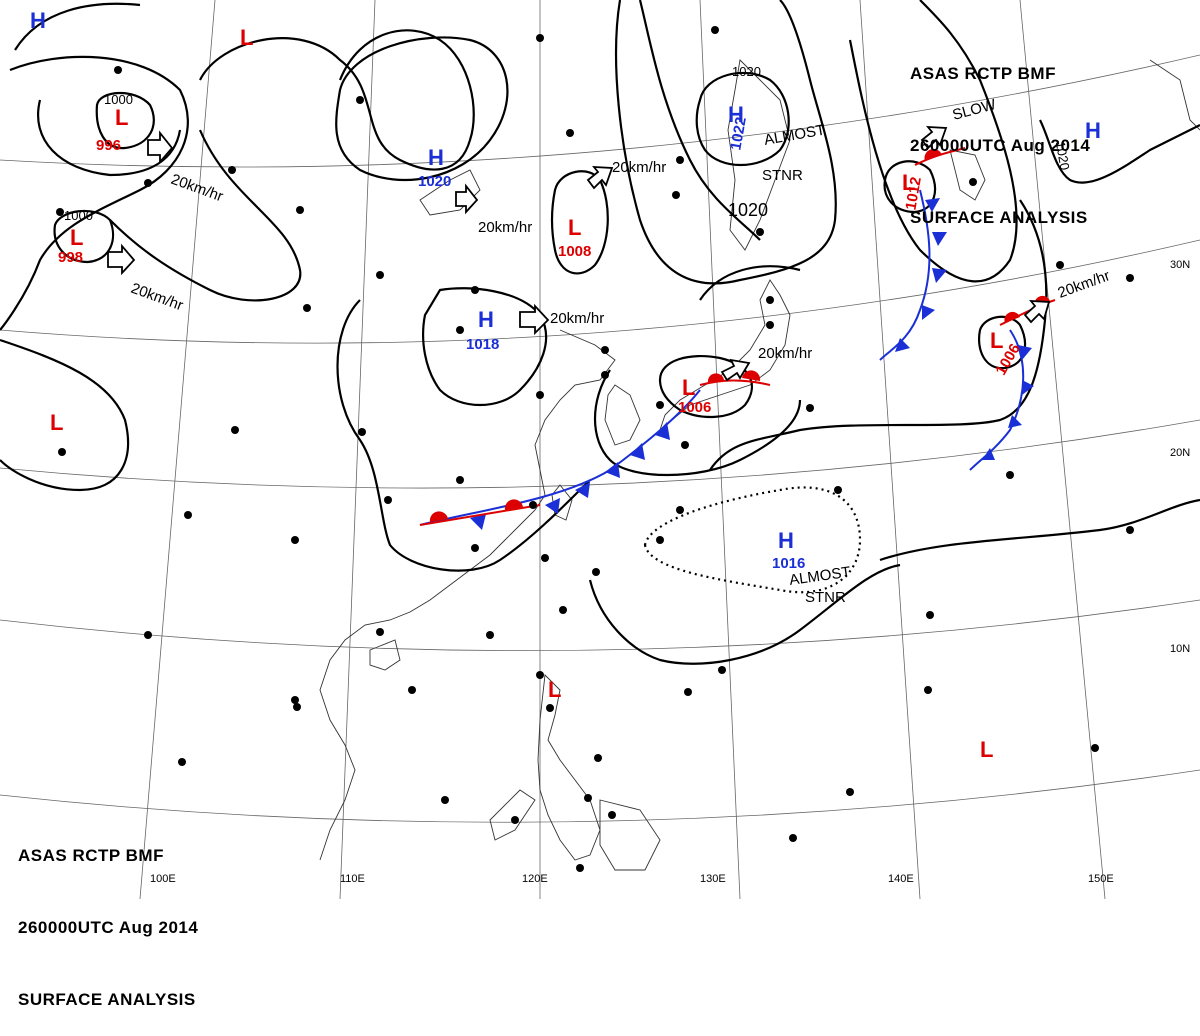 This screenshot has width=1200, height=1036. I want to click on annotation-text: ALMOST, so click(795, 134).